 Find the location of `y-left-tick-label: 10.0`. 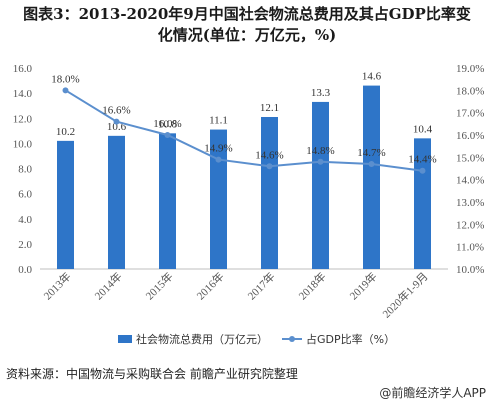

y-left-tick-label: 10.0 is located at coordinates (23, 144).